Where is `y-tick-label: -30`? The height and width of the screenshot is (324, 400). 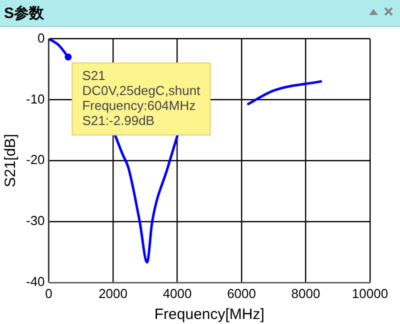 y-tick-label: -30 is located at coordinates (35, 220).